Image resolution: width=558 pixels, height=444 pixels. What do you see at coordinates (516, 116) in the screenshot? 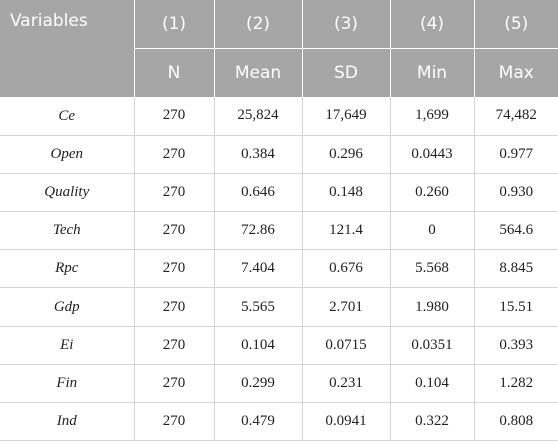
I see `cell-max: 74,482` at bounding box center [516, 116].